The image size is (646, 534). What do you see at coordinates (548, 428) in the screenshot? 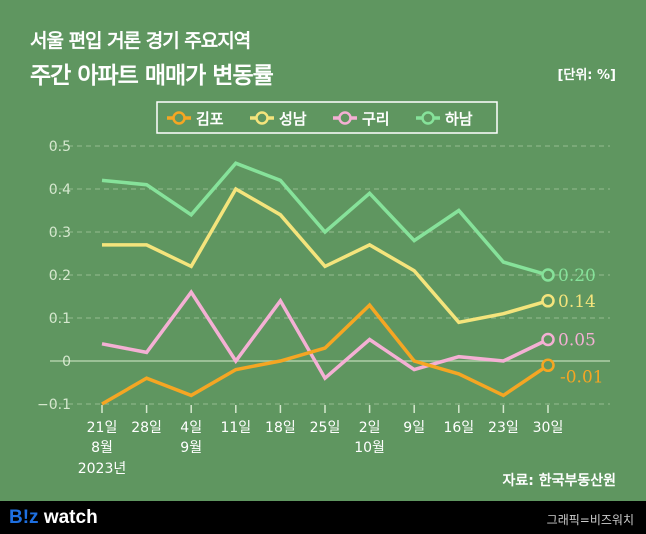
I see `x-tick-label: 30일` at bounding box center [548, 428].